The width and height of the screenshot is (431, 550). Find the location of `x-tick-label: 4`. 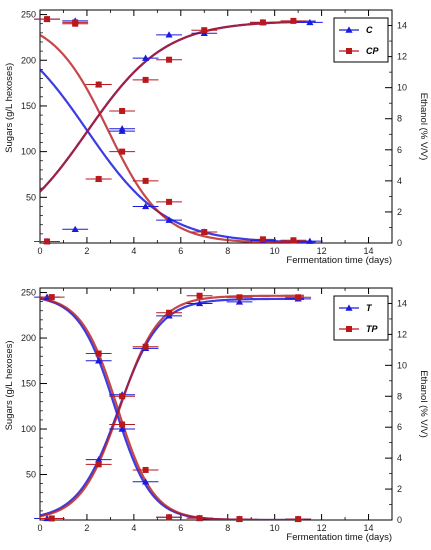

x-tick-label: 4 is located at coordinates (133, 528).